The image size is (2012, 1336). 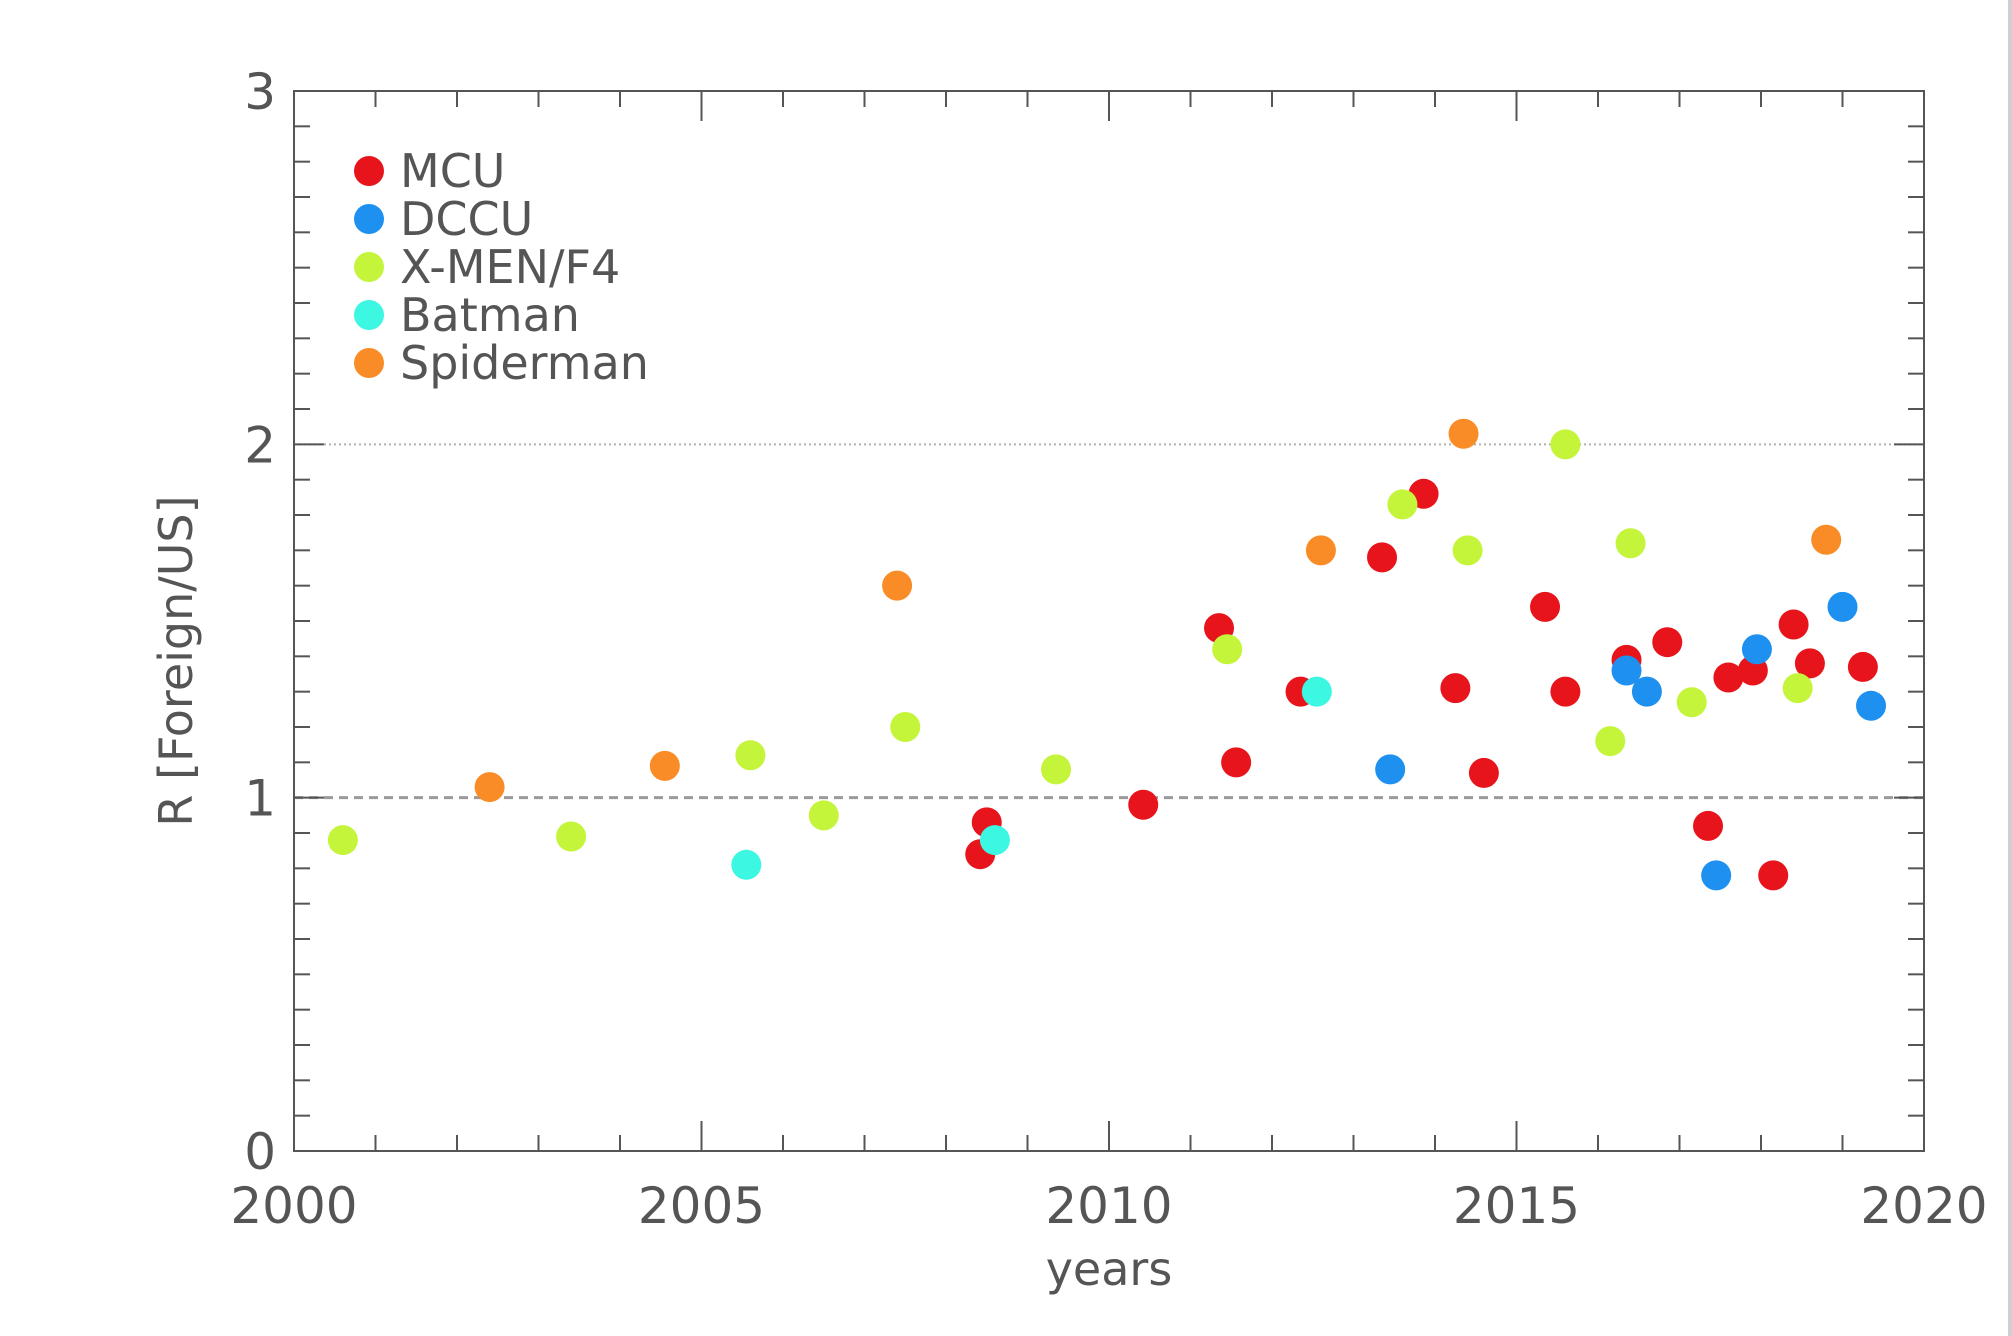 What do you see at coordinates (510, 267) in the screenshot?
I see `legend-label-x-men-f4: X-MEN/F4` at bounding box center [510, 267].